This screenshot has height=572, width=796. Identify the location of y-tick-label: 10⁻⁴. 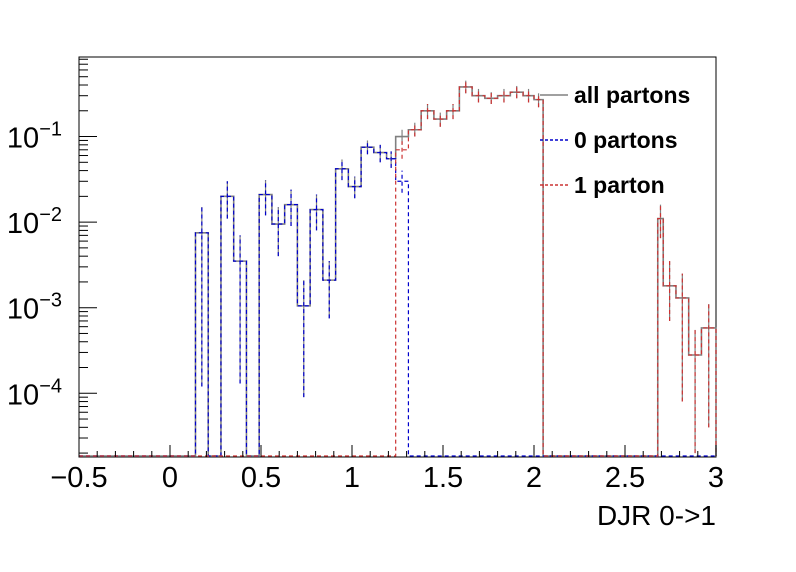
(34, 393).